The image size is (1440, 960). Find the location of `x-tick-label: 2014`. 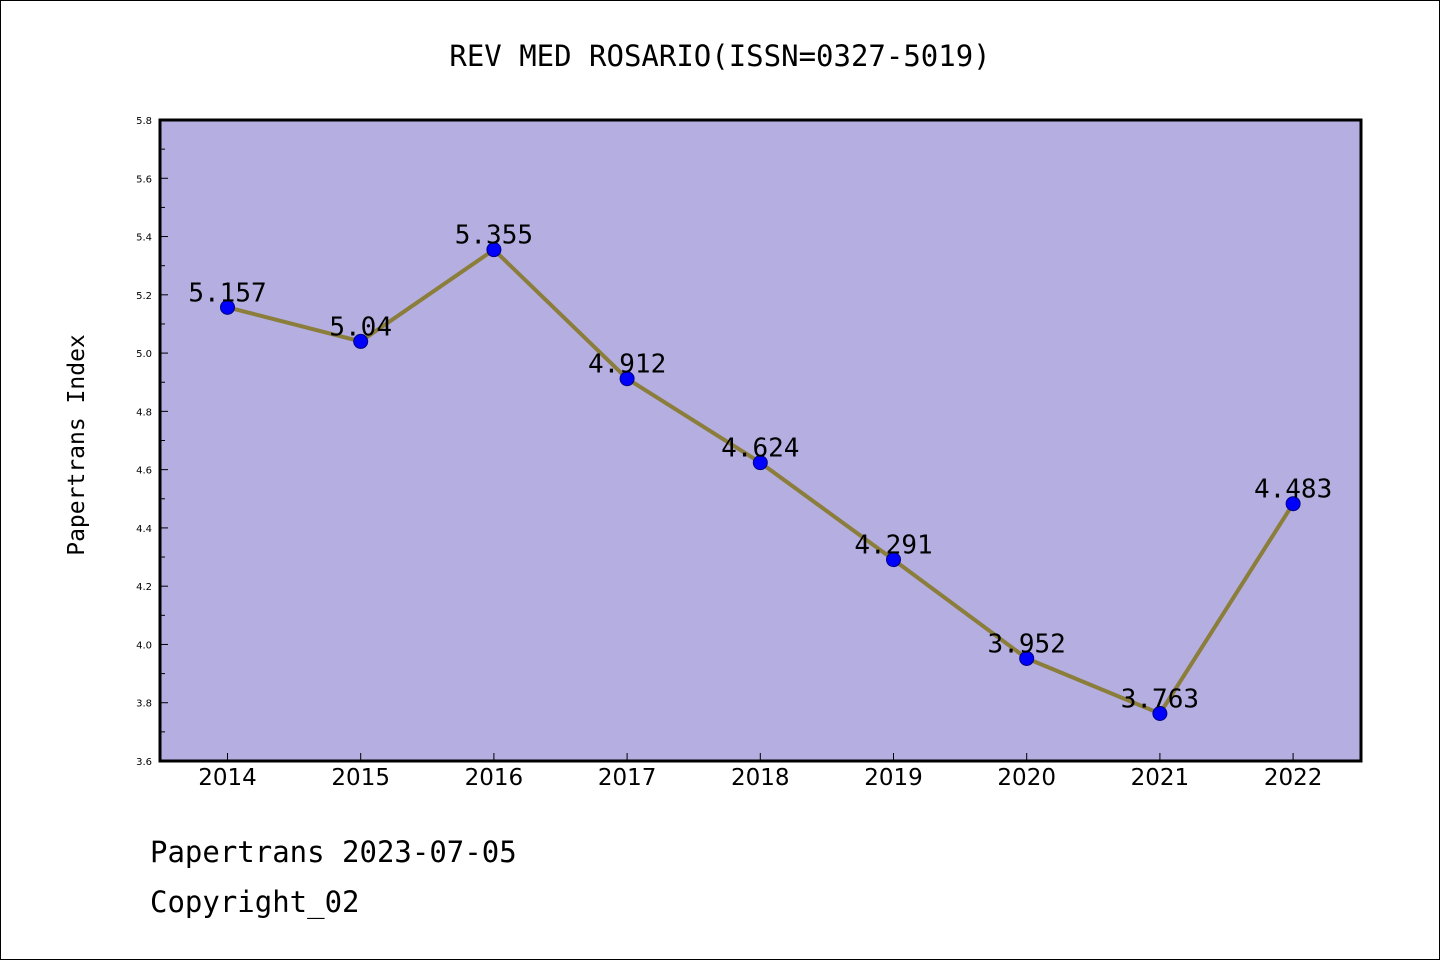

x-tick-label: 2014 is located at coordinates (227, 778).